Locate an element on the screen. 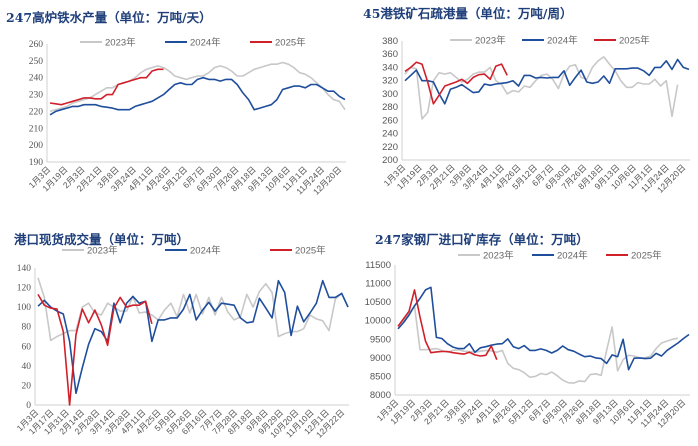  y-tick-label: 360 is located at coordinates (390, 54).